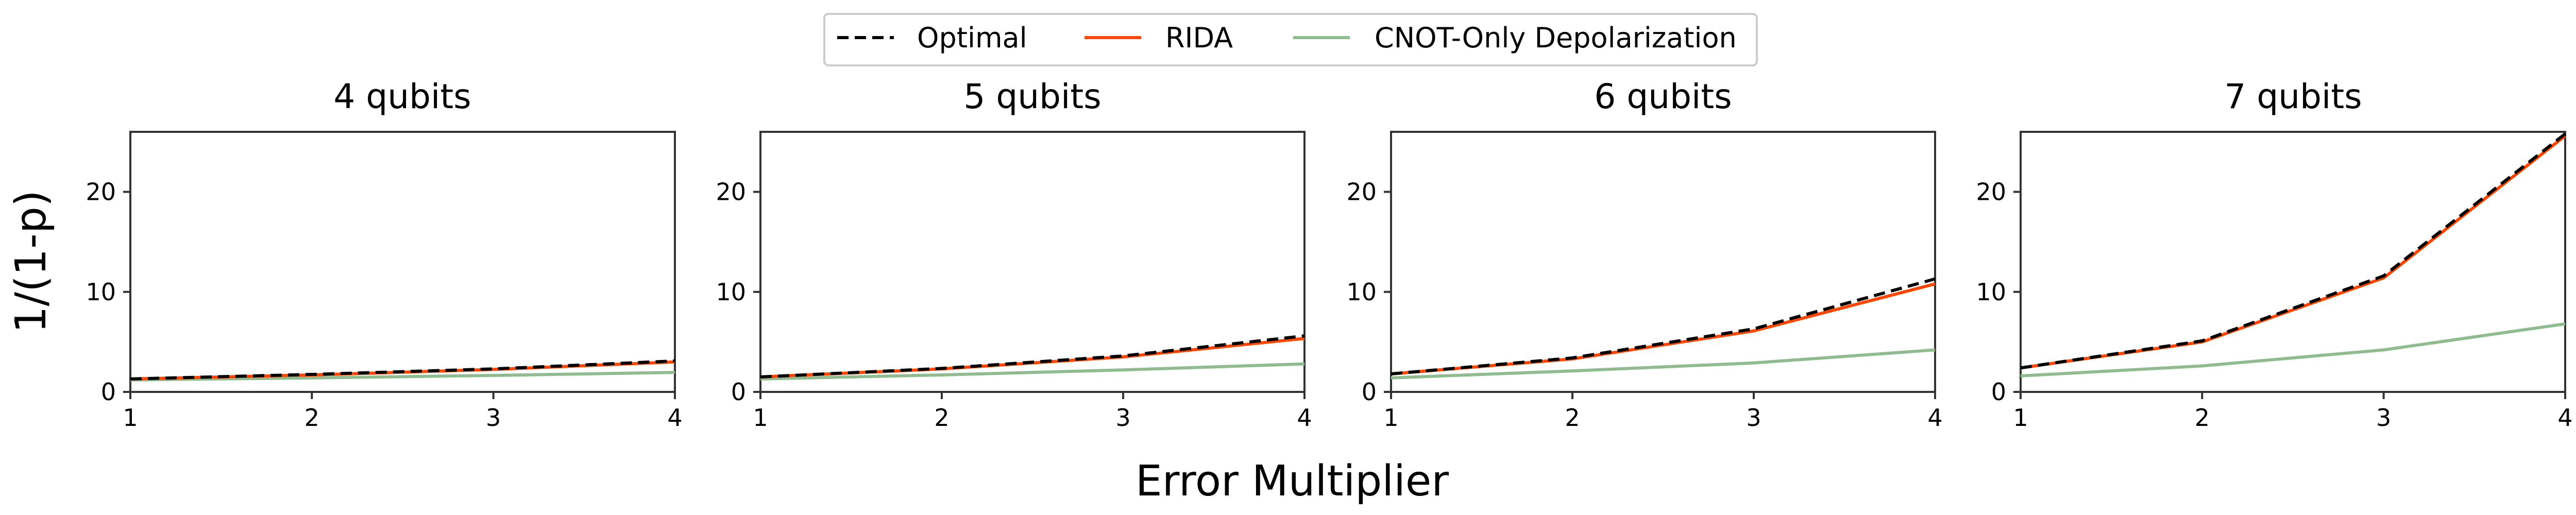 The height and width of the screenshot is (515, 2576). What do you see at coordinates (1032, 96) in the screenshot?
I see `panel-title: 5 qubits` at bounding box center [1032, 96].